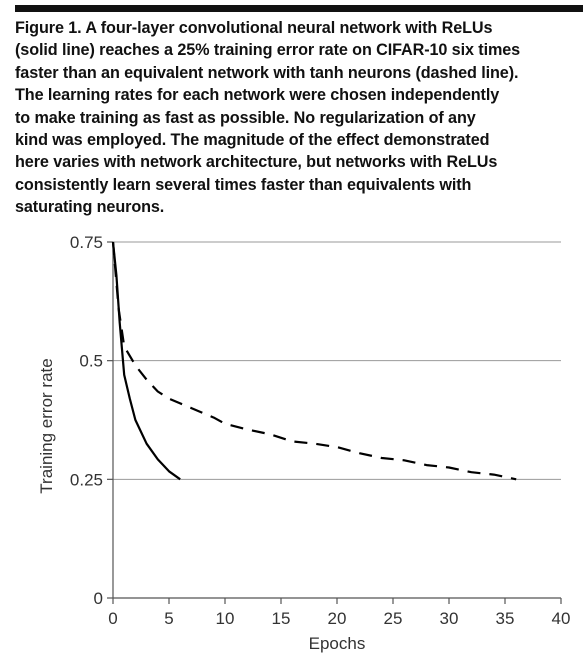 Image resolution: width=583 pixels, height=659 pixels. What do you see at coordinates (168, 618) in the screenshot?
I see `x-tick-label-5: 5` at bounding box center [168, 618].